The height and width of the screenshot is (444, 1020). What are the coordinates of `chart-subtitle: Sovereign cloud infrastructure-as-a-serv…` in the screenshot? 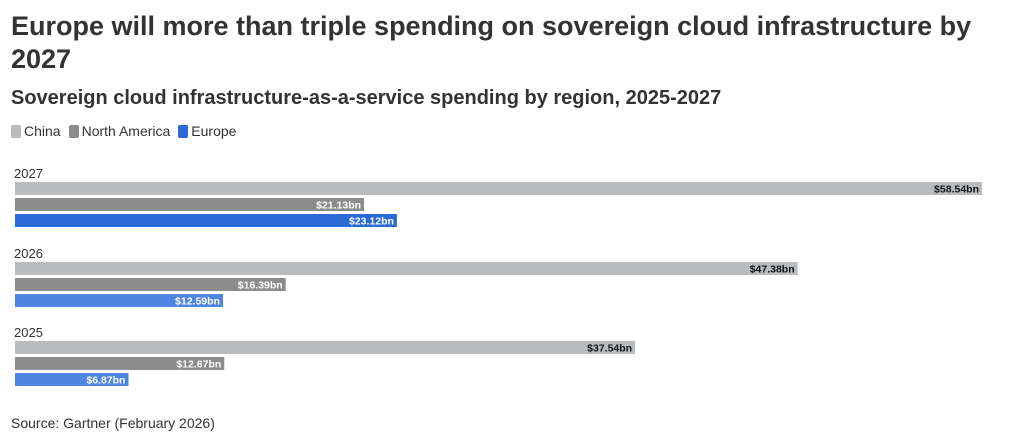 It's located at (366, 98).